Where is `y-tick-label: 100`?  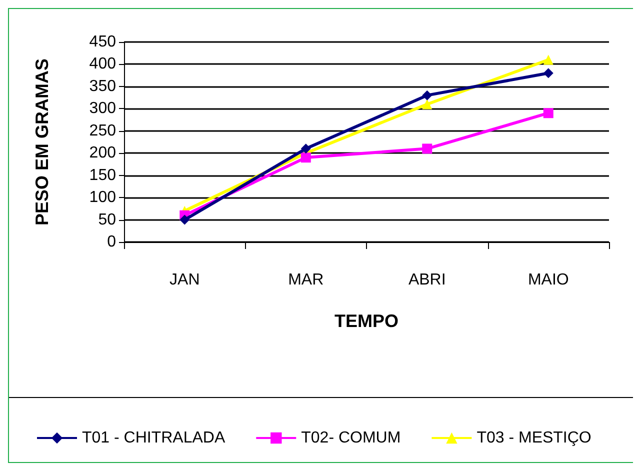 y-tick-label: 100 is located at coordinates (102, 197).